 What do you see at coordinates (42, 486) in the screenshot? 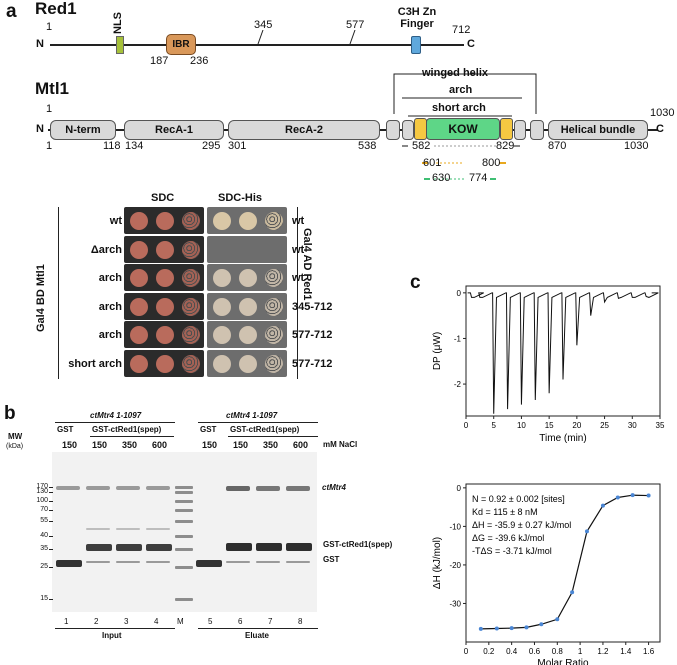
I see `marker-label: 170` at bounding box center [42, 486].